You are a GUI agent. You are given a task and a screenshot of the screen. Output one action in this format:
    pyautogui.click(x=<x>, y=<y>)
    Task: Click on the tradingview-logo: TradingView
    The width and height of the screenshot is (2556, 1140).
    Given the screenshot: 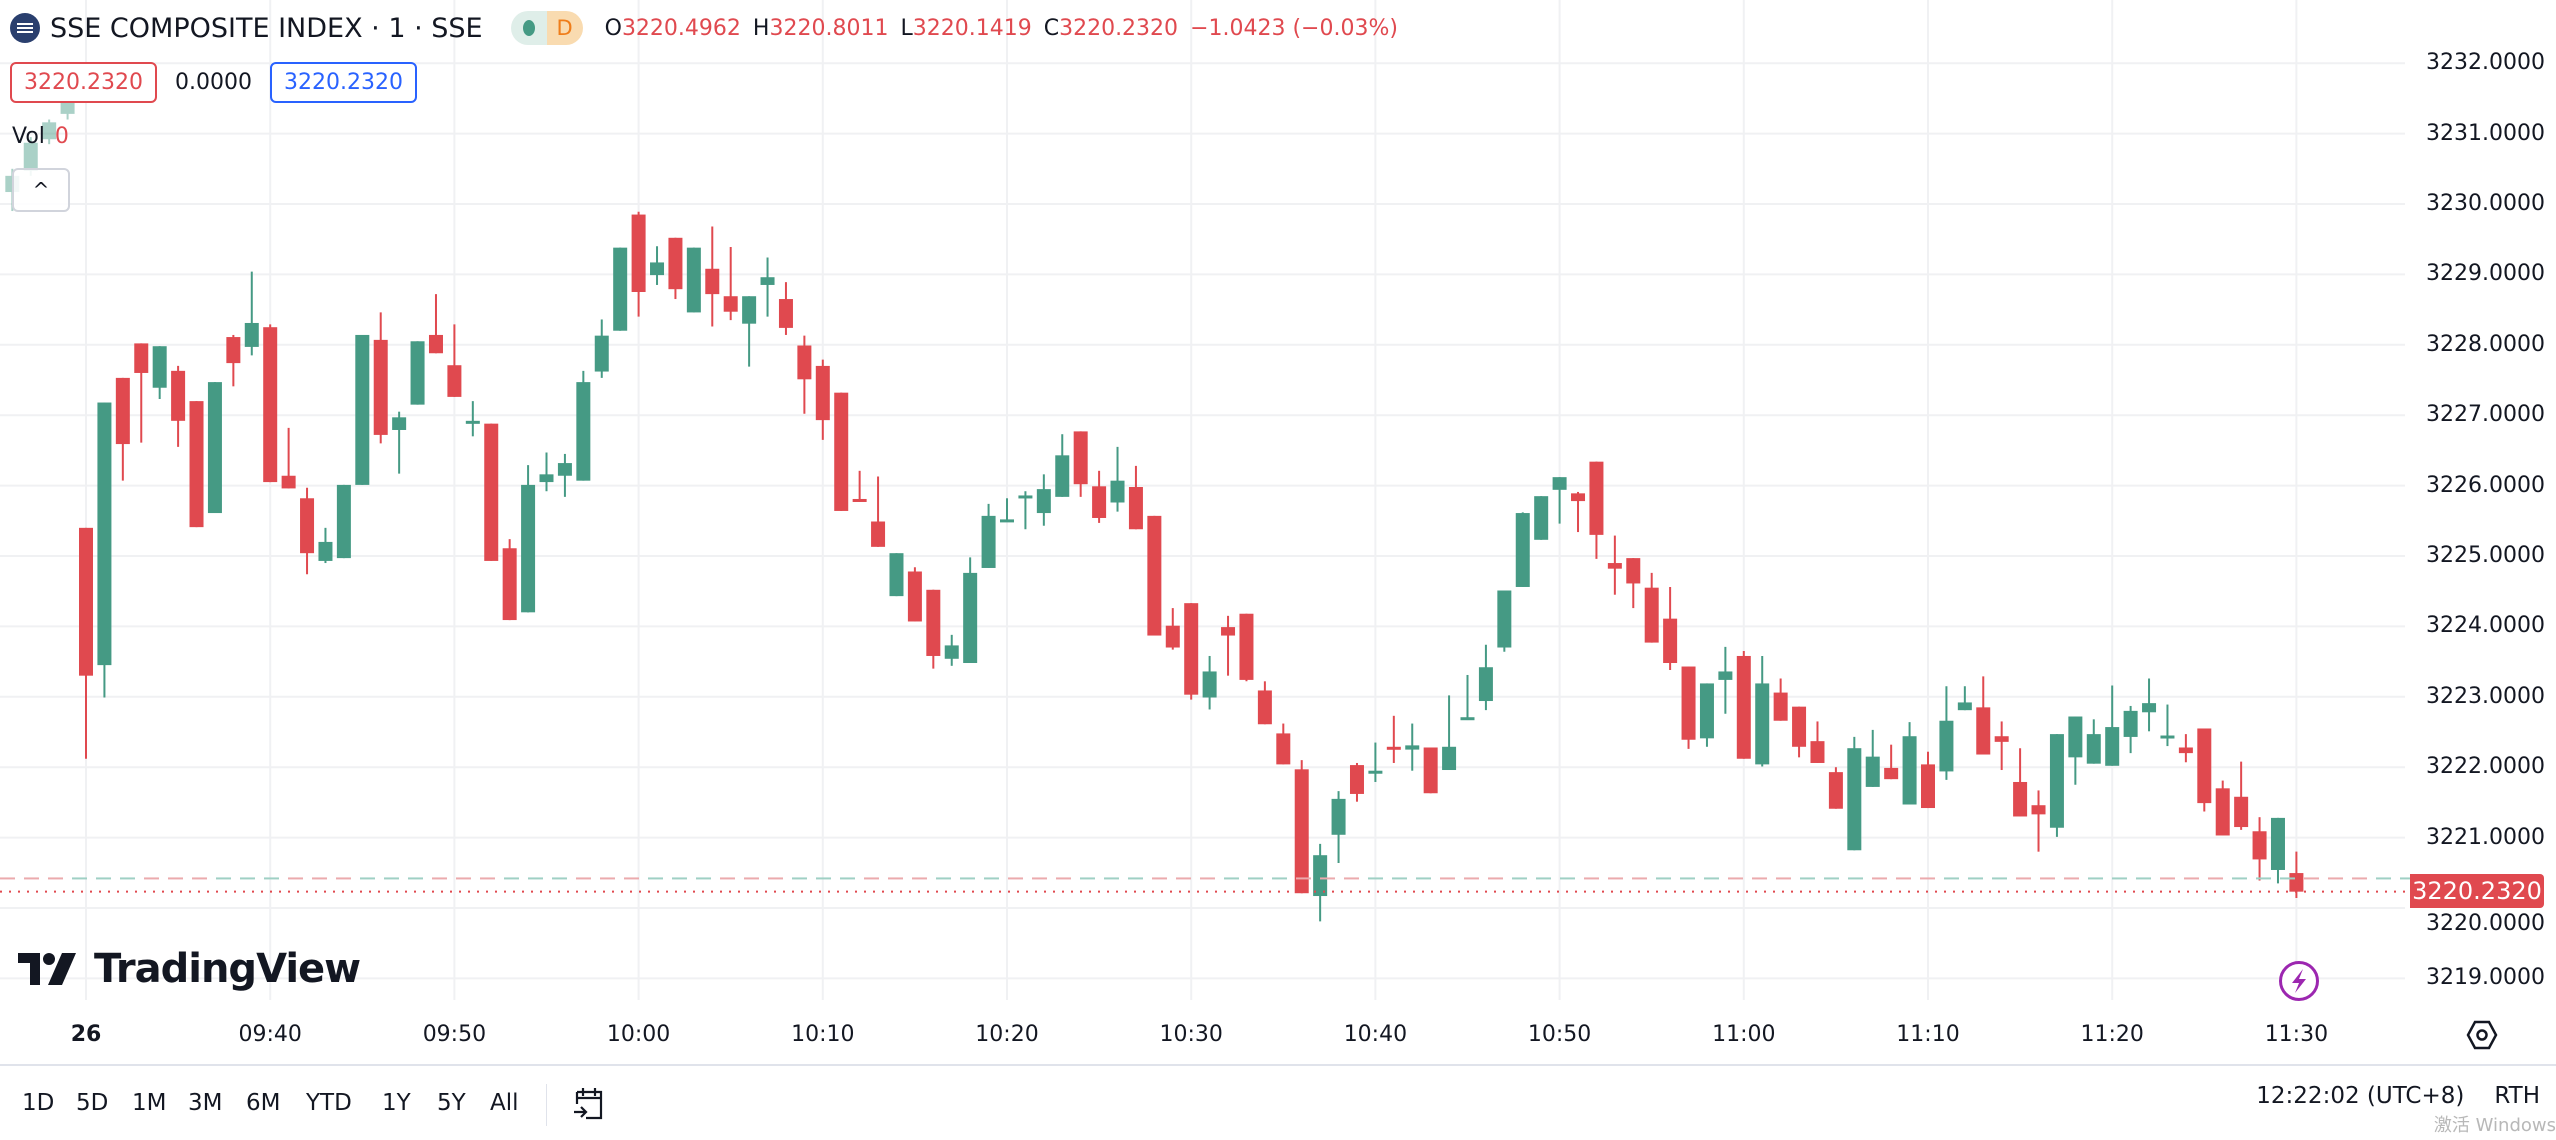 What is the action you would take?
    pyautogui.click(x=189, y=969)
    